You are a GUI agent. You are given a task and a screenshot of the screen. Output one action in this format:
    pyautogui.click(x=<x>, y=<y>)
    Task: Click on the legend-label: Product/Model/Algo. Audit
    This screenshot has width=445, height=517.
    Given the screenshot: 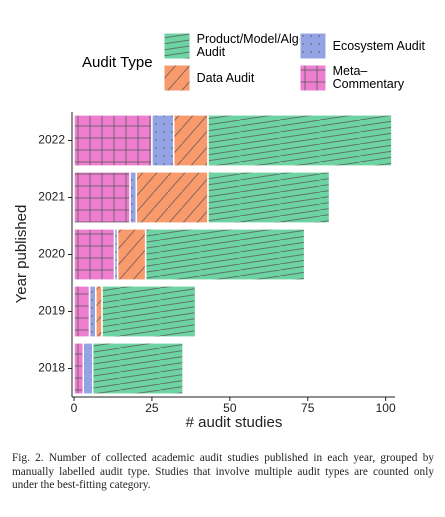 What is the action you would take?
    pyautogui.click(x=253, y=45)
    